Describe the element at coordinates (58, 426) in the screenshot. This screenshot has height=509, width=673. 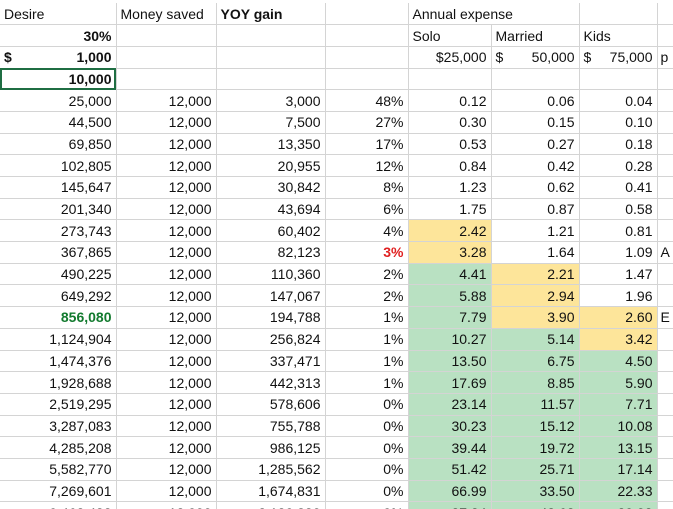
I see `cell-desire: 3,287,083` at that location.